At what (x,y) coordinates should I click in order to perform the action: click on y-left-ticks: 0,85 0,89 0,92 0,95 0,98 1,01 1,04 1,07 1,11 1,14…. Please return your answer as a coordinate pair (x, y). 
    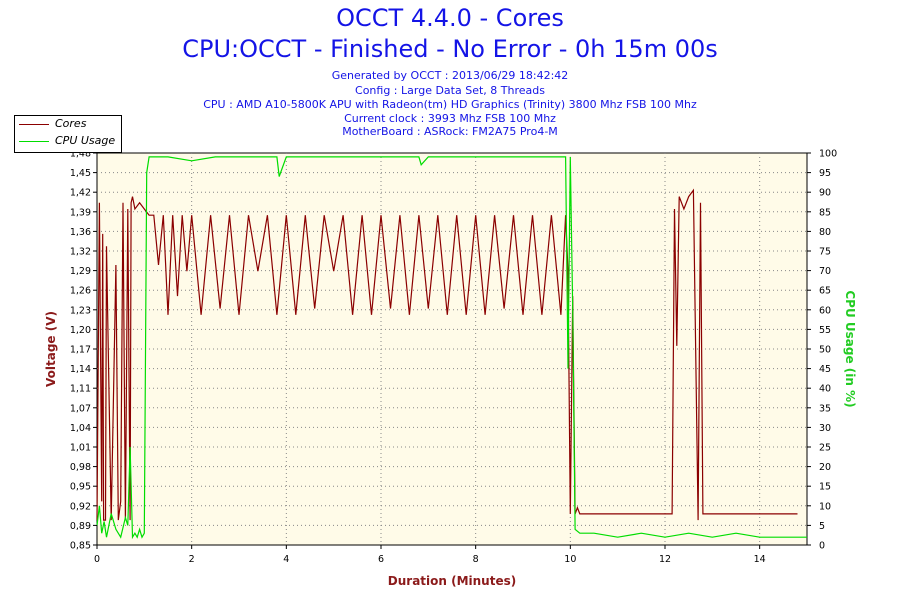
    Looking at the image, I should click on (83, 350).